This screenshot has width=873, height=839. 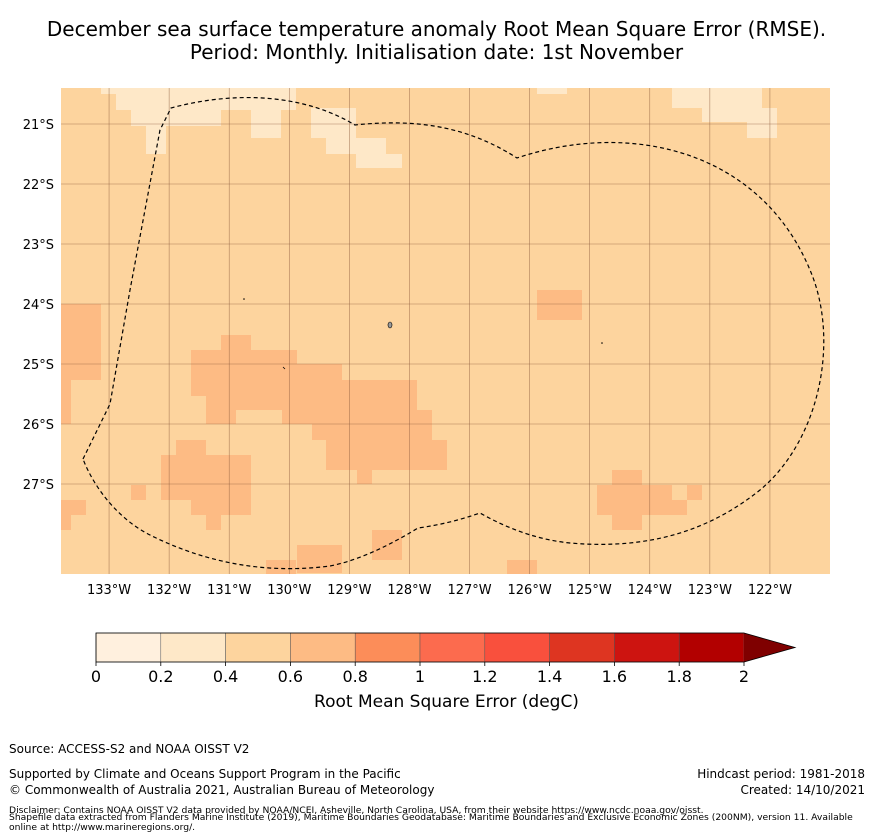 What do you see at coordinates (290, 676) in the screenshot?
I see `colorbar-tick-label: 0.6` at bounding box center [290, 676].